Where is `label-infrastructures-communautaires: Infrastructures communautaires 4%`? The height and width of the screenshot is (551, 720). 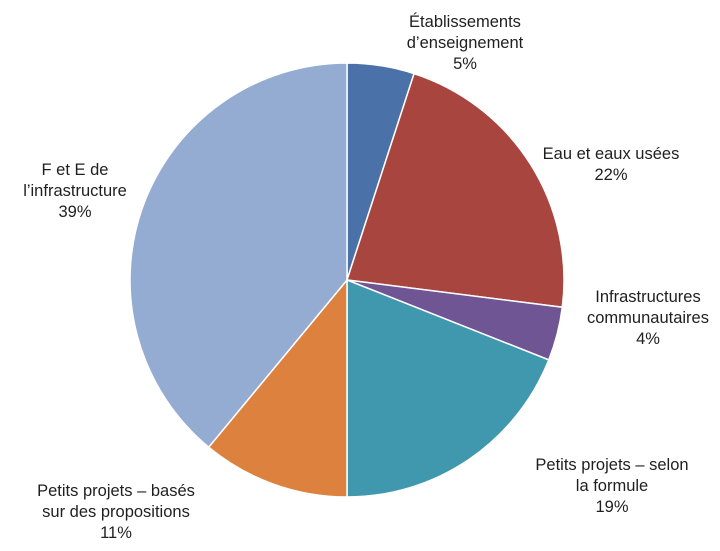
label-infrastructures-communautaires: Infrastructures communautaires 4% is located at coordinates (648, 318).